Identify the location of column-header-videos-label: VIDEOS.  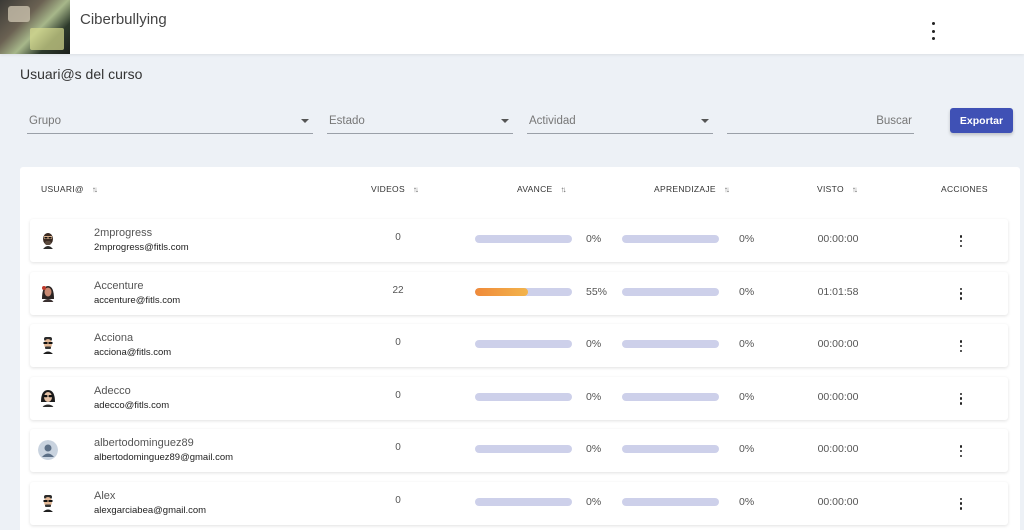
(388, 189).